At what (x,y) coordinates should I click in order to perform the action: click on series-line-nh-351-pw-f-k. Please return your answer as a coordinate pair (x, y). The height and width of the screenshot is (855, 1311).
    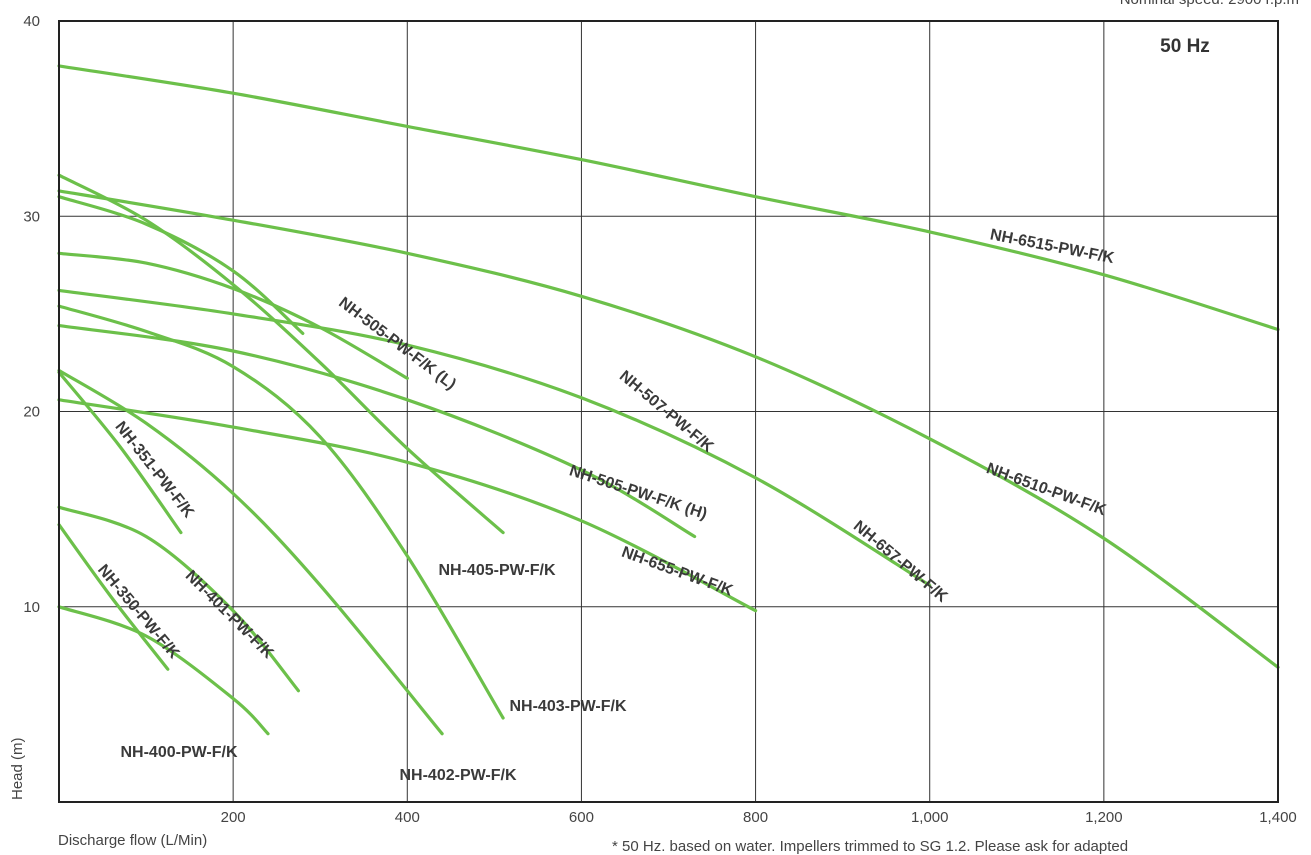
    Looking at the image, I should click on (120, 452).